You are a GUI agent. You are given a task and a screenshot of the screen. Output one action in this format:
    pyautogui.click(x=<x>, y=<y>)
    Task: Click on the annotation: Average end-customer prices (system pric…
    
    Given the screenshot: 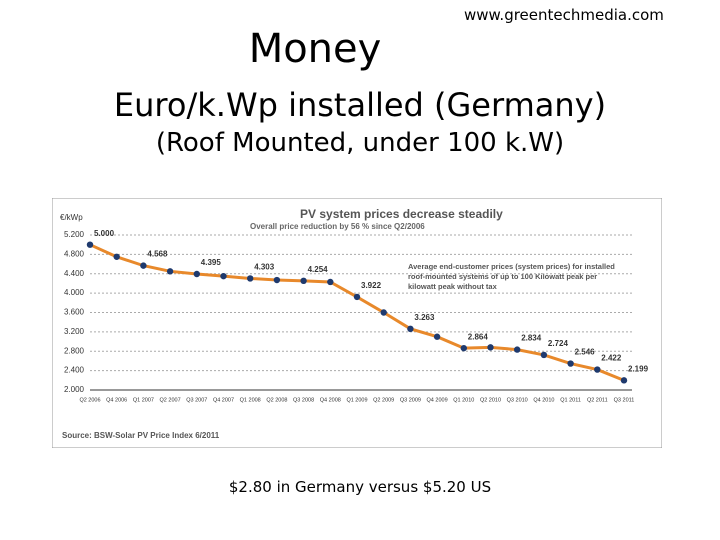 What is the action you would take?
    pyautogui.click(x=511, y=276)
    